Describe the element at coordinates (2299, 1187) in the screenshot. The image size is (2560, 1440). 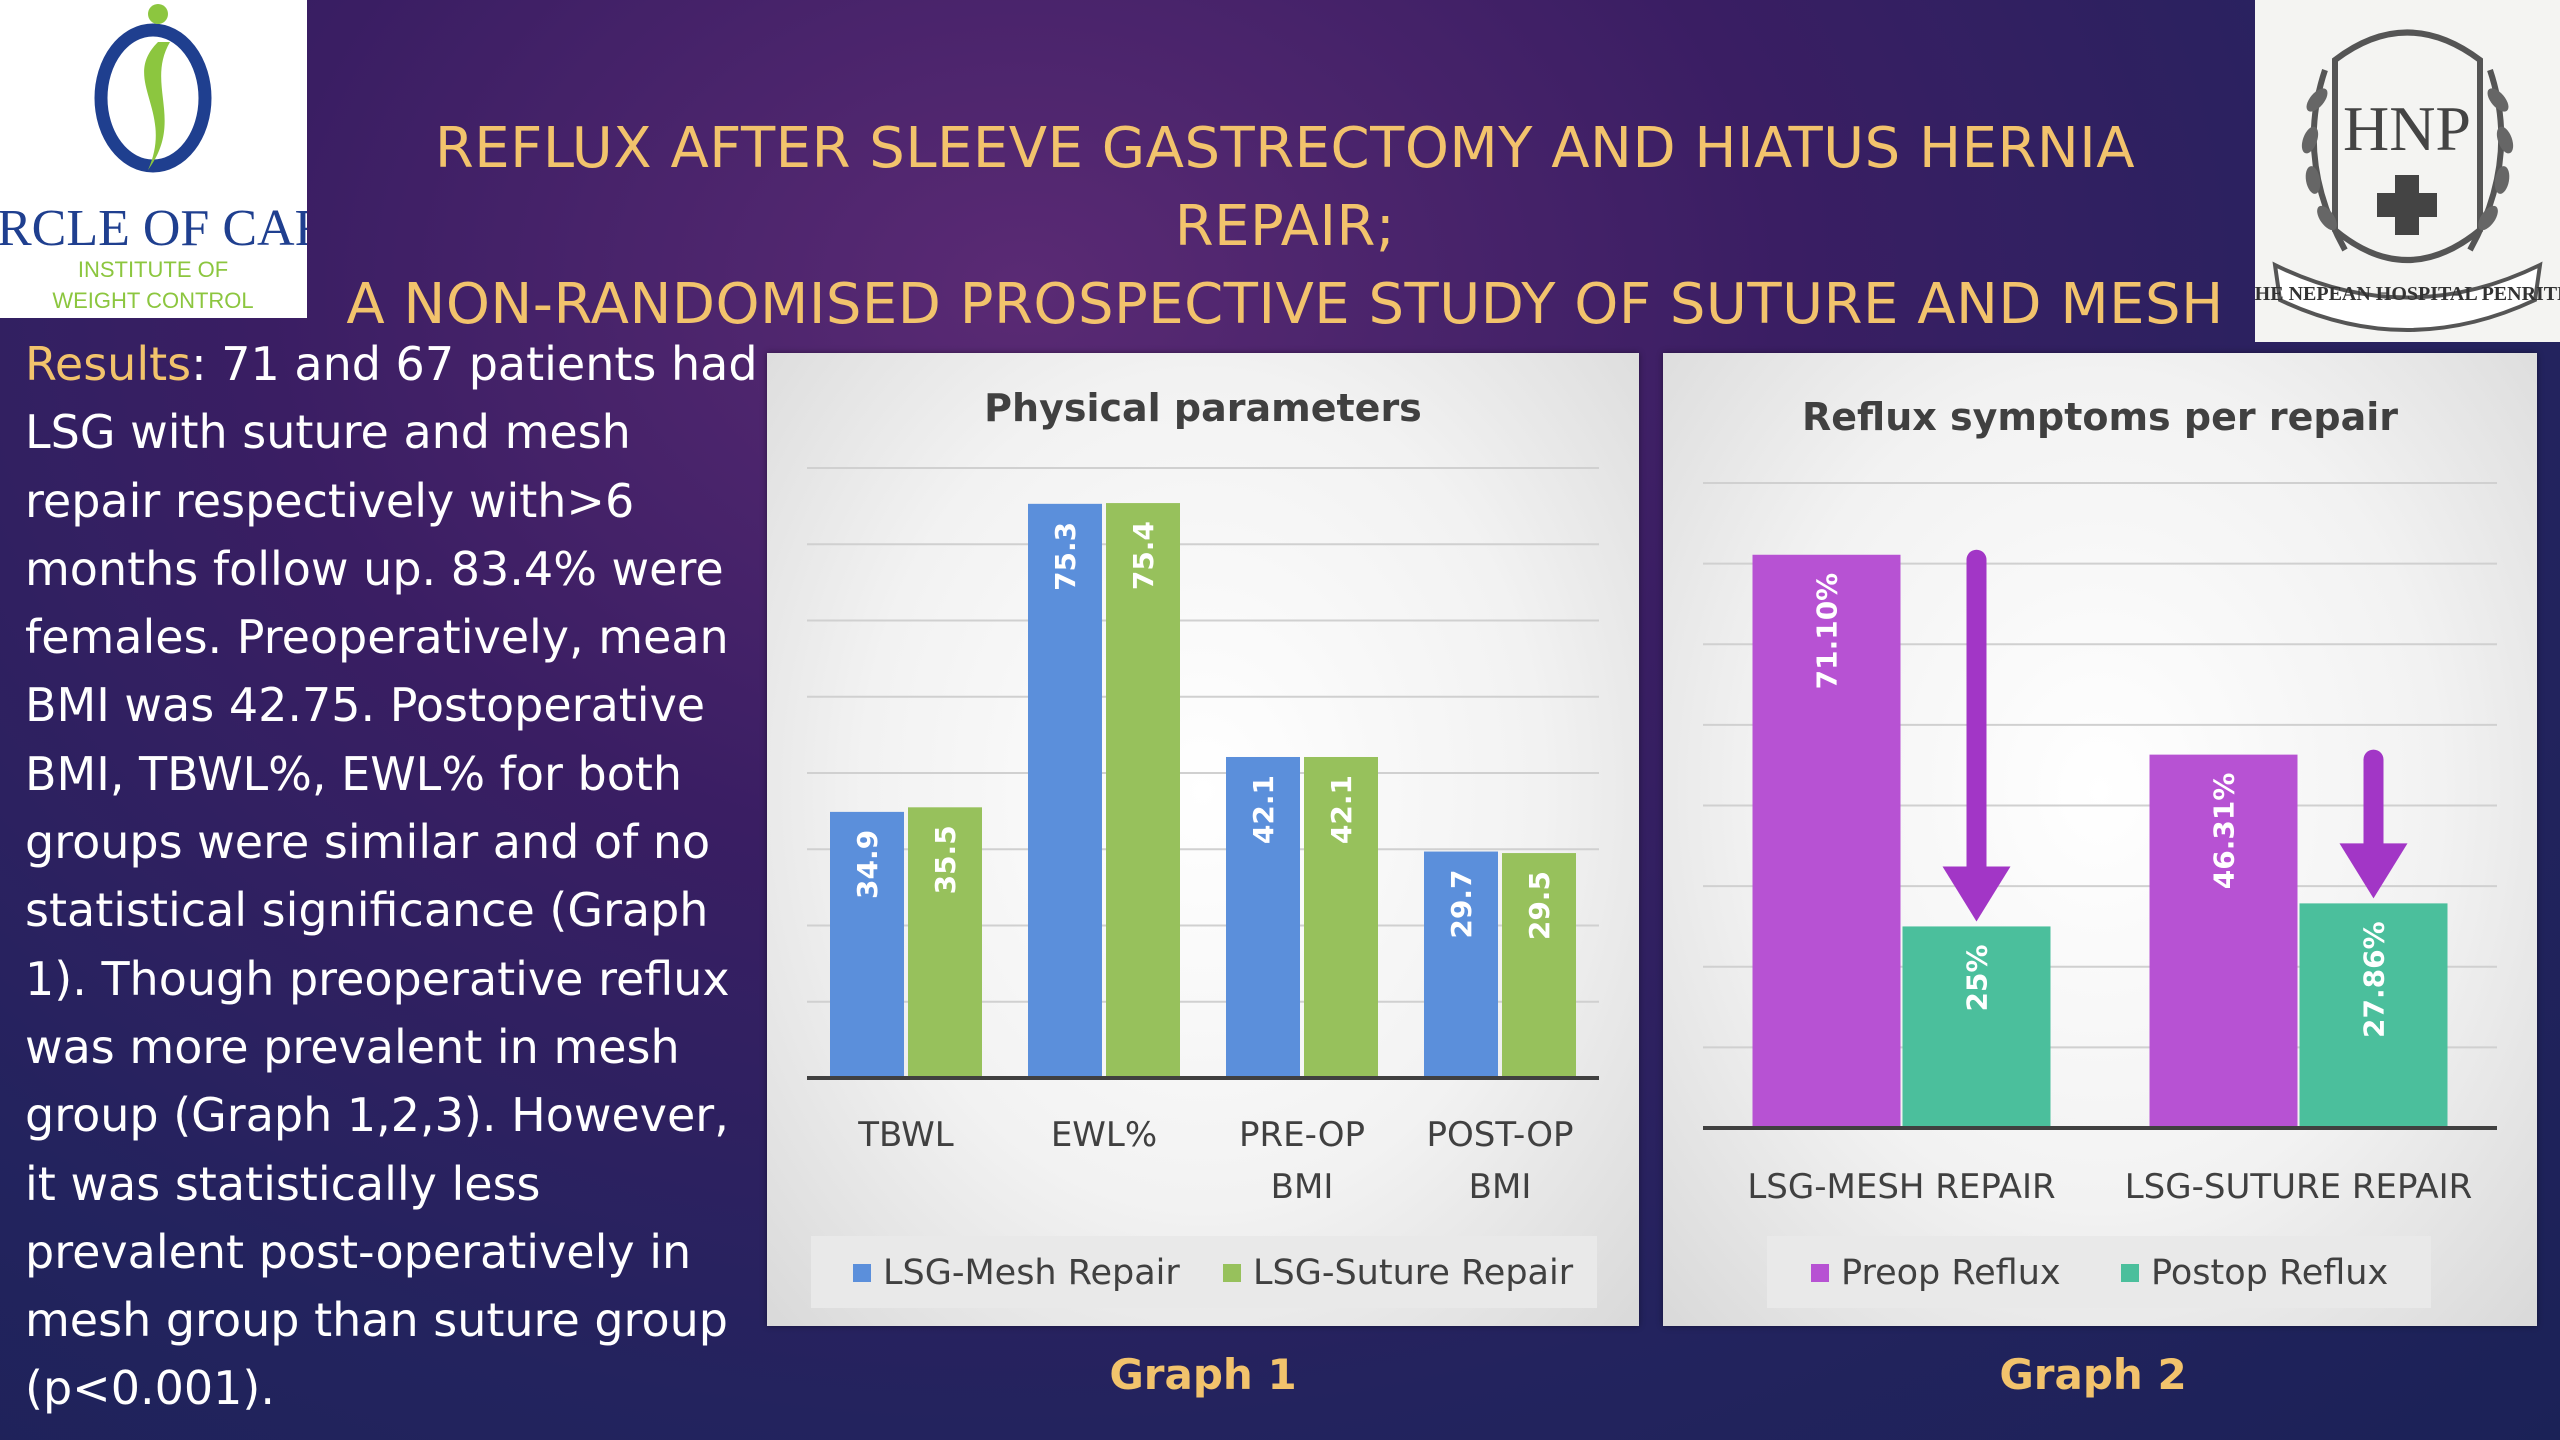
I see `category-tick-label: LSG-SUTURE REPAIR` at that location.